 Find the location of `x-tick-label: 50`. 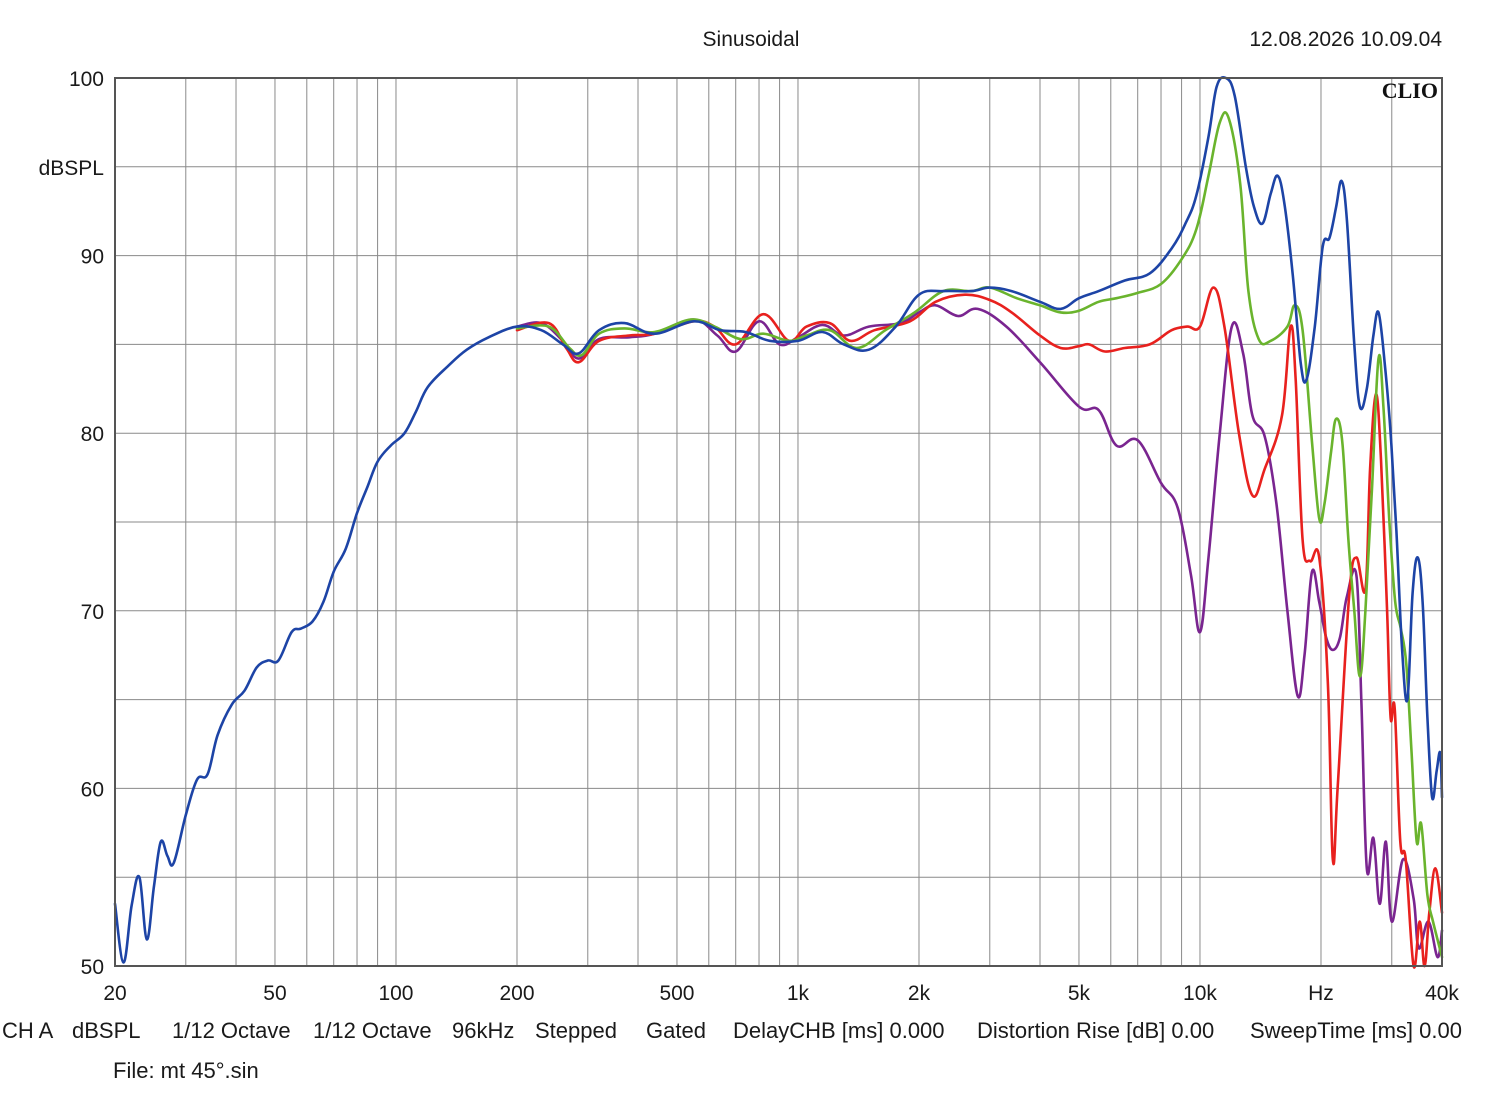

x-tick-label: 50 is located at coordinates (274, 993).